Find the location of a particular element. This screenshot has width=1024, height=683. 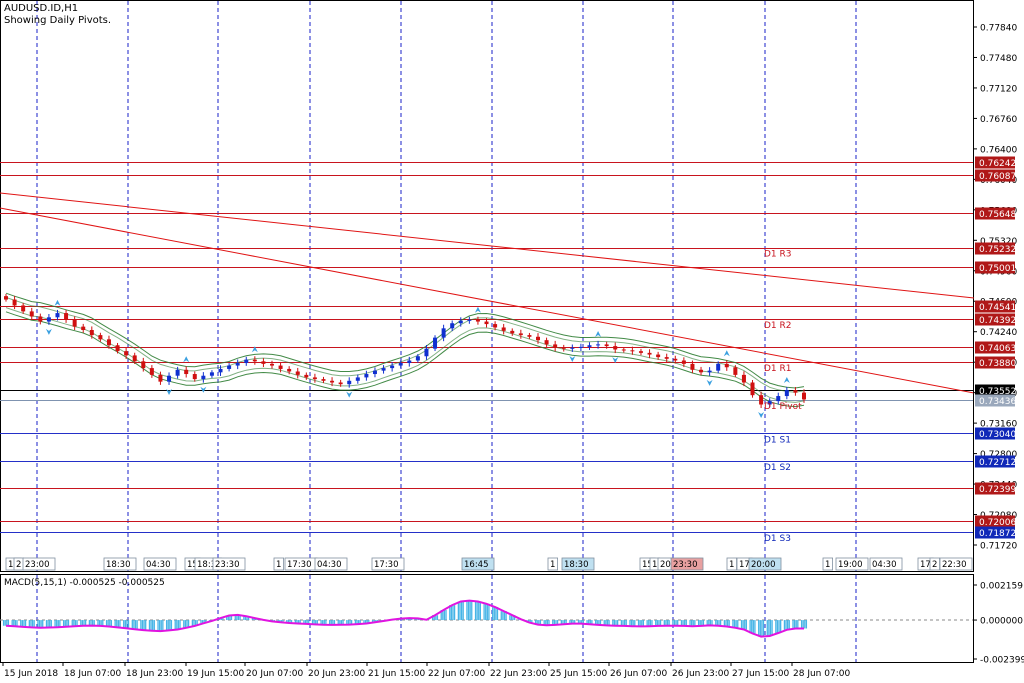

macd-tick-label: 0.002159 is located at coordinates (1001, 587).